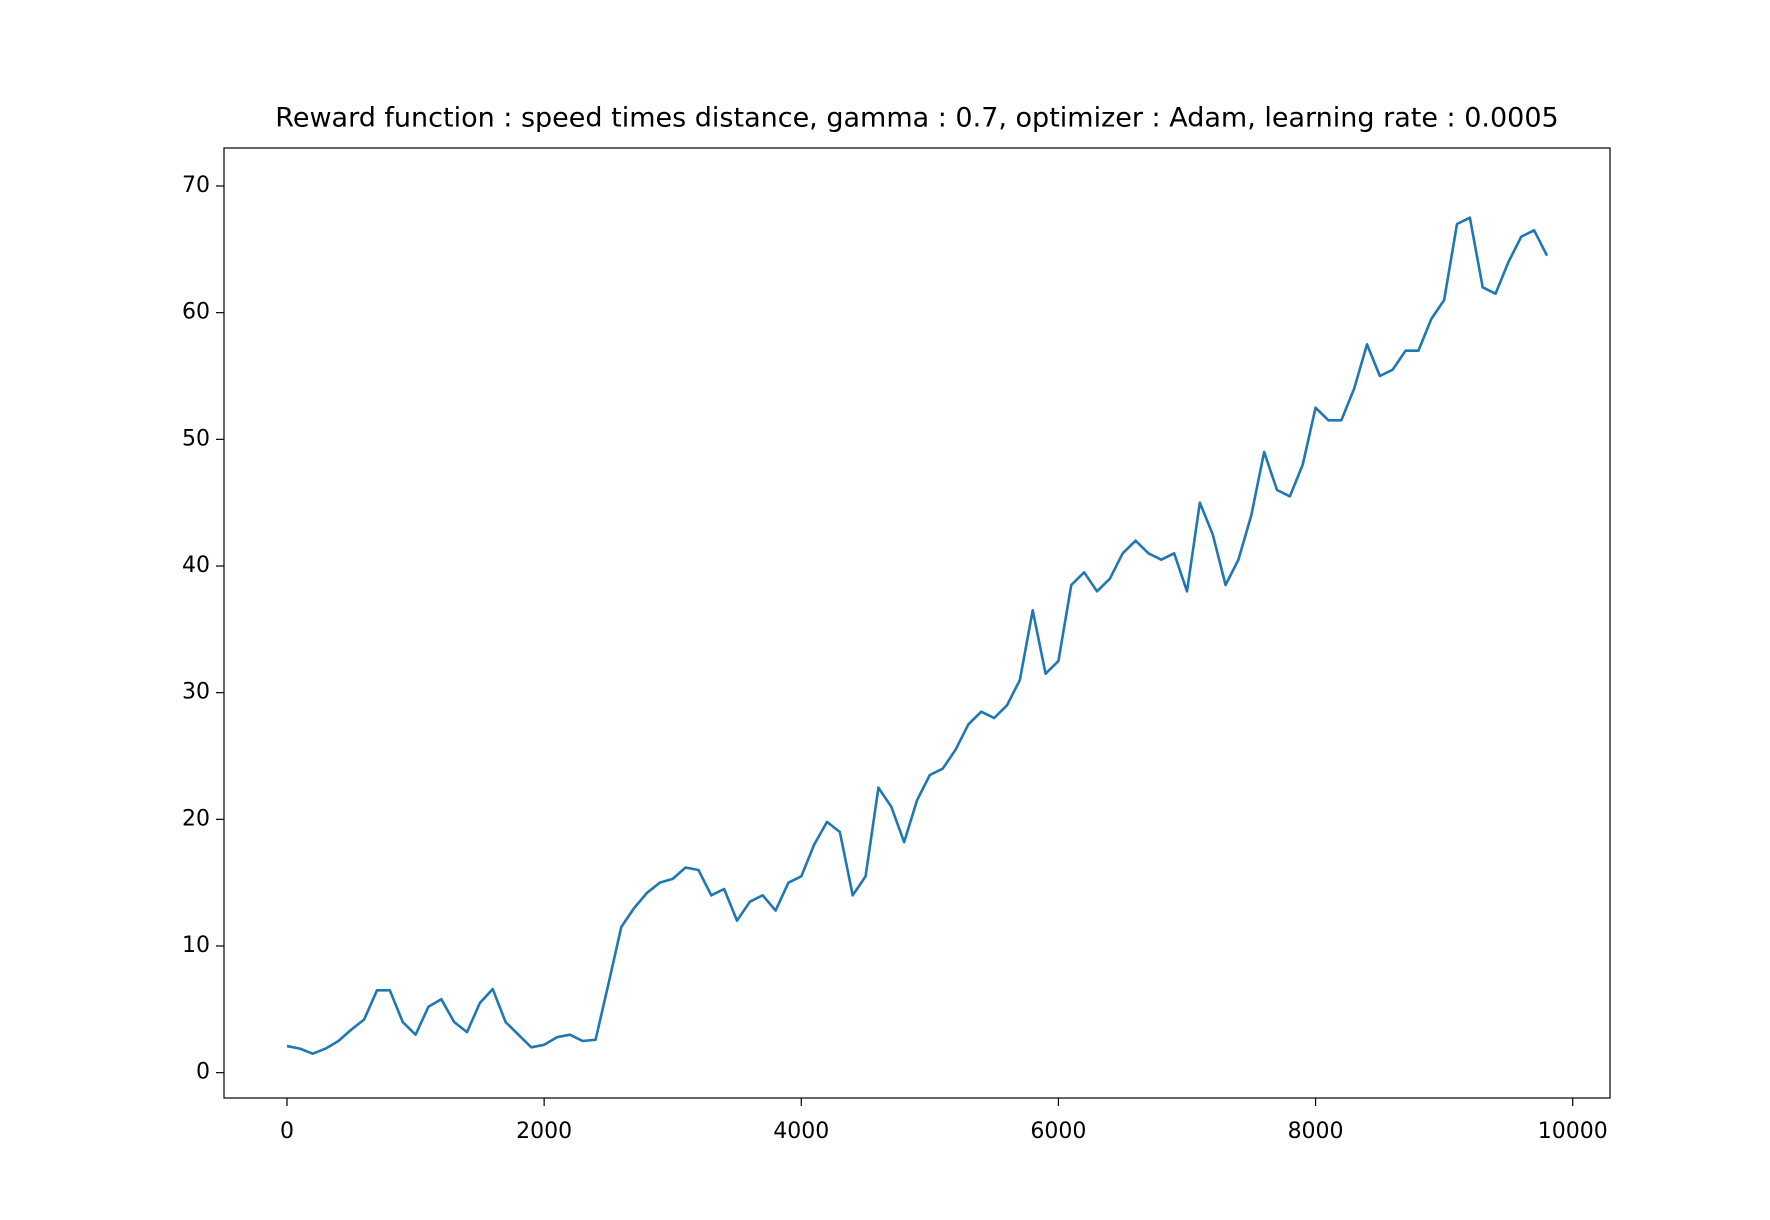 This screenshot has height=1220, width=1770. What do you see at coordinates (196, 565) in the screenshot?
I see `y-tick-label: 40` at bounding box center [196, 565].